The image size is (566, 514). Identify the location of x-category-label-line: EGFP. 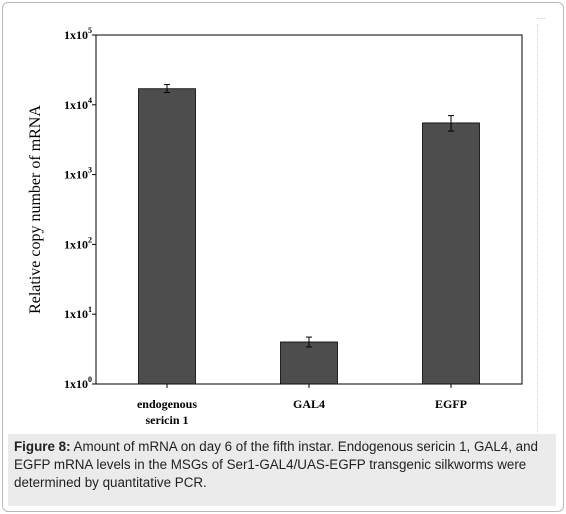
(451, 404).